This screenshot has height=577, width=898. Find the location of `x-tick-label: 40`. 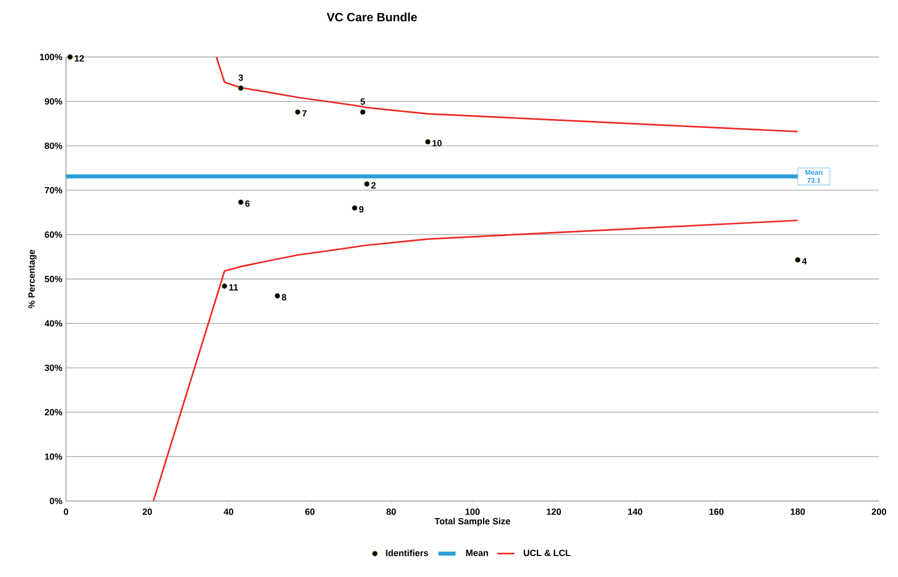

x-tick-label: 40 is located at coordinates (229, 511).